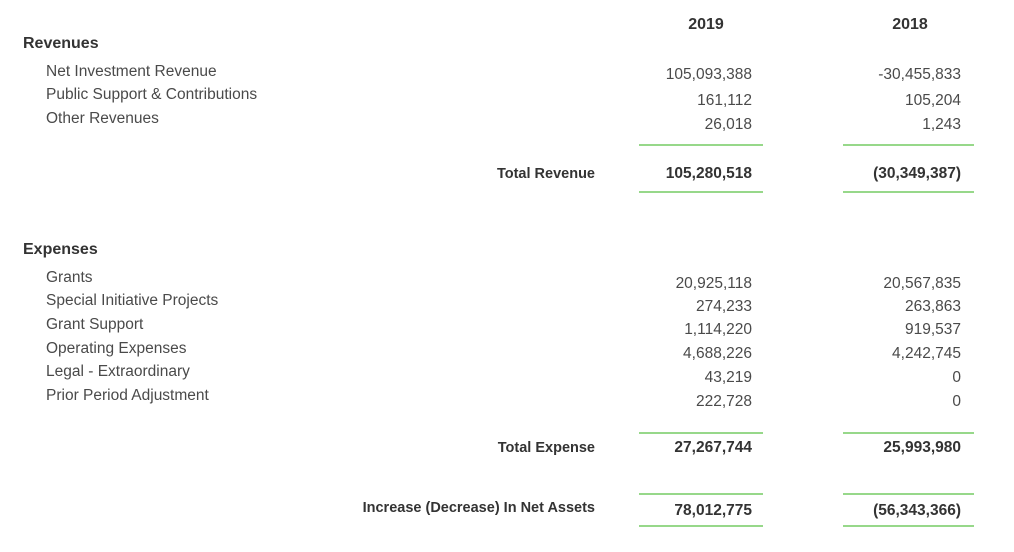 Image resolution: width=1014 pixels, height=552 pixels. I want to click on revenue-value-2019: 161,112, so click(724, 100).